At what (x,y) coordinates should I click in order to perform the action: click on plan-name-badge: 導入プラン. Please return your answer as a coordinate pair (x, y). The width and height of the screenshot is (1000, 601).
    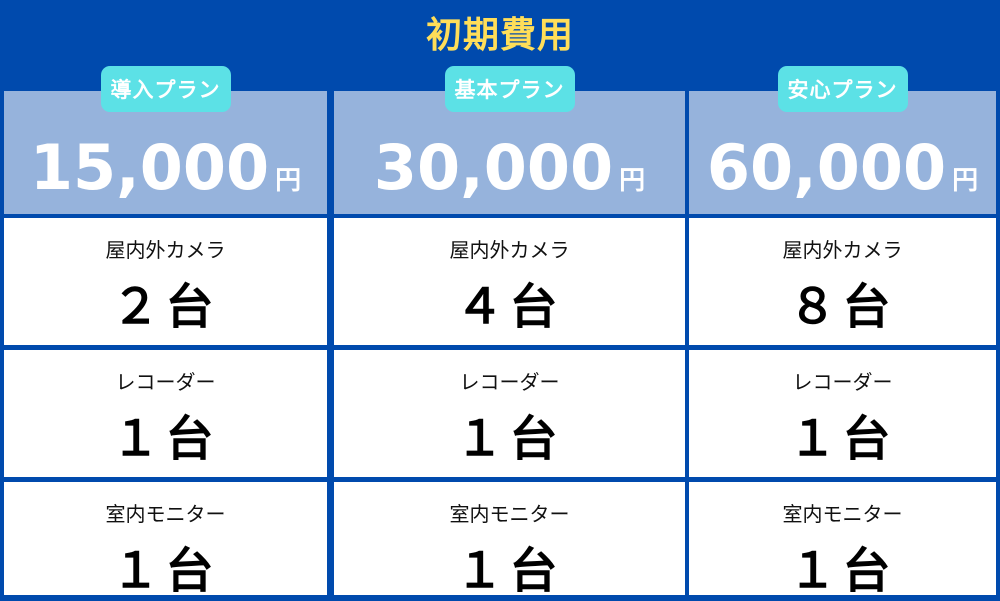
    Looking at the image, I should click on (165, 89).